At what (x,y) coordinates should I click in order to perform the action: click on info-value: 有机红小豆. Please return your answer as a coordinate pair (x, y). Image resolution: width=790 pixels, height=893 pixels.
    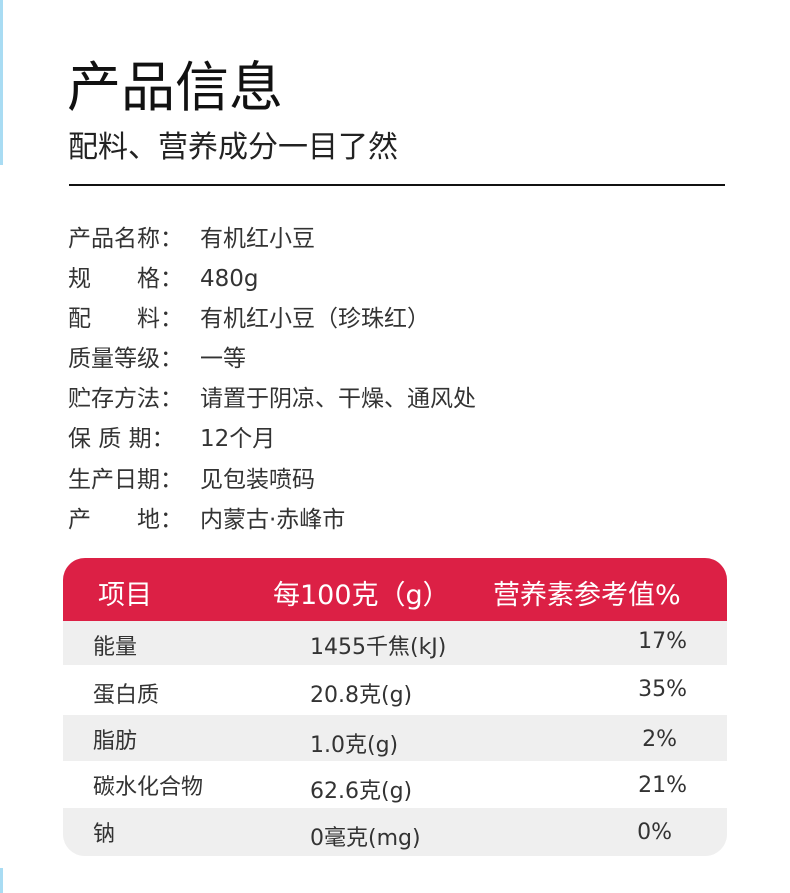
    Looking at the image, I should click on (257, 239).